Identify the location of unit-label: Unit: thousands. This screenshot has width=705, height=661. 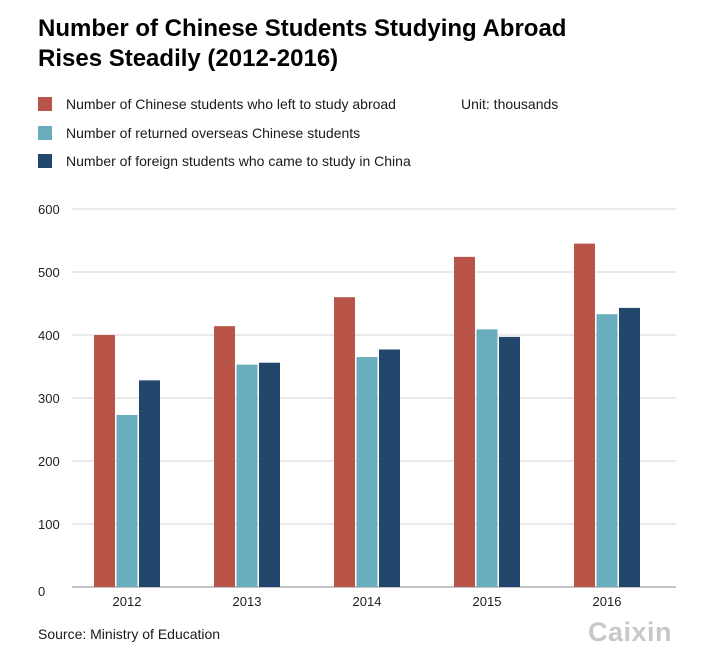
(510, 104).